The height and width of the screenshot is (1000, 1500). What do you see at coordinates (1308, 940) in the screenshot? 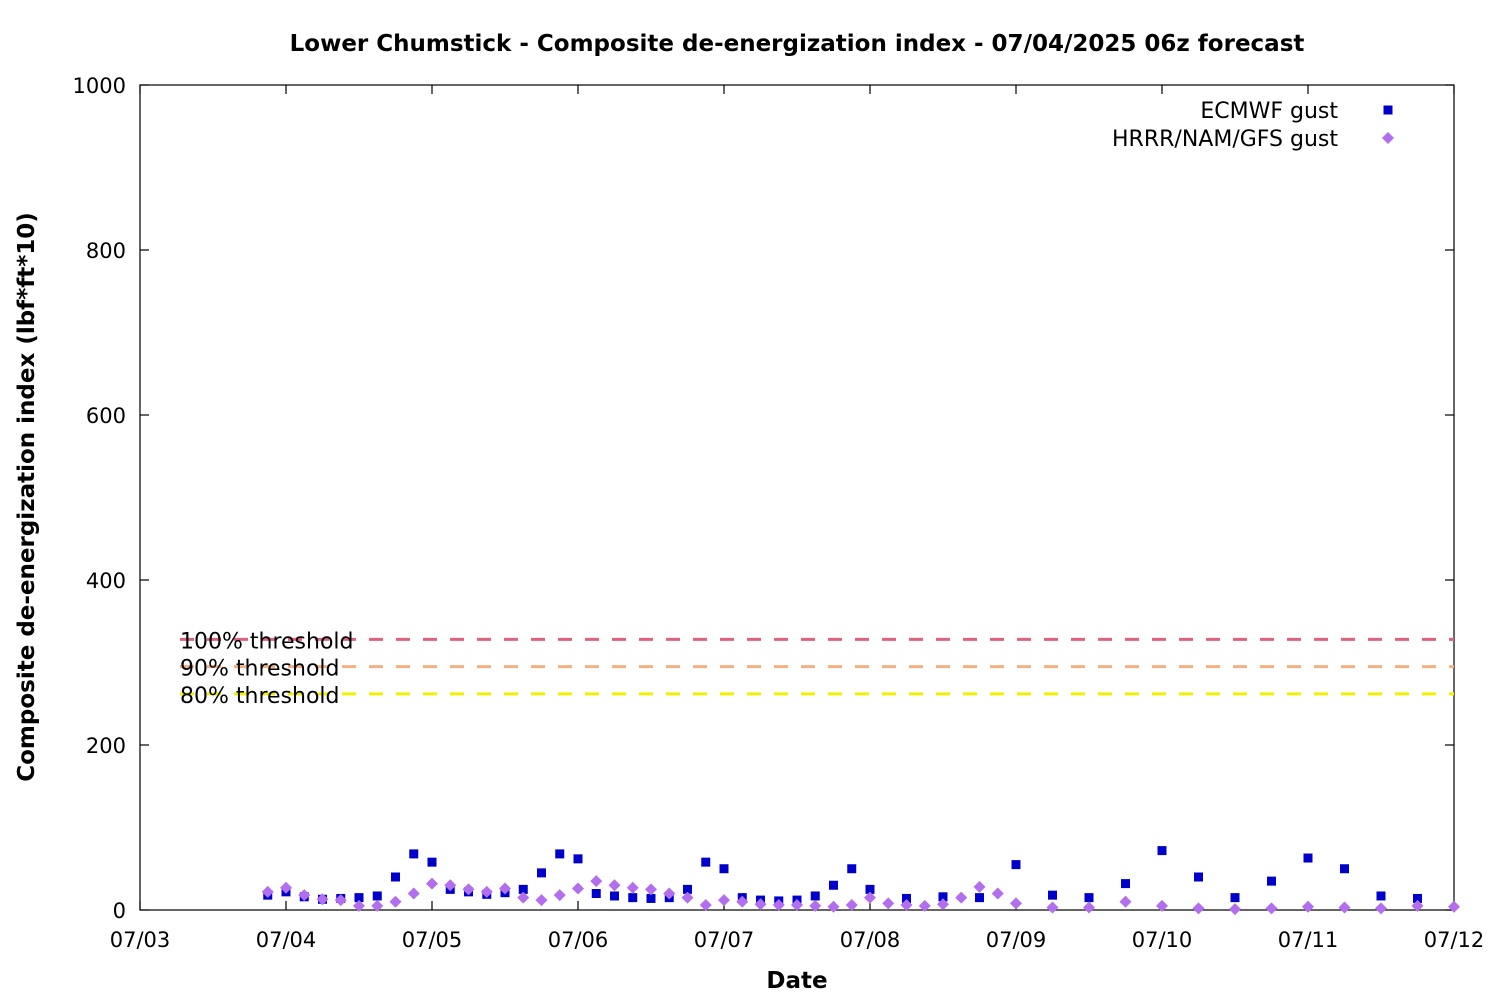
I see `x-tick-label: 07/11` at bounding box center [1308, 940].